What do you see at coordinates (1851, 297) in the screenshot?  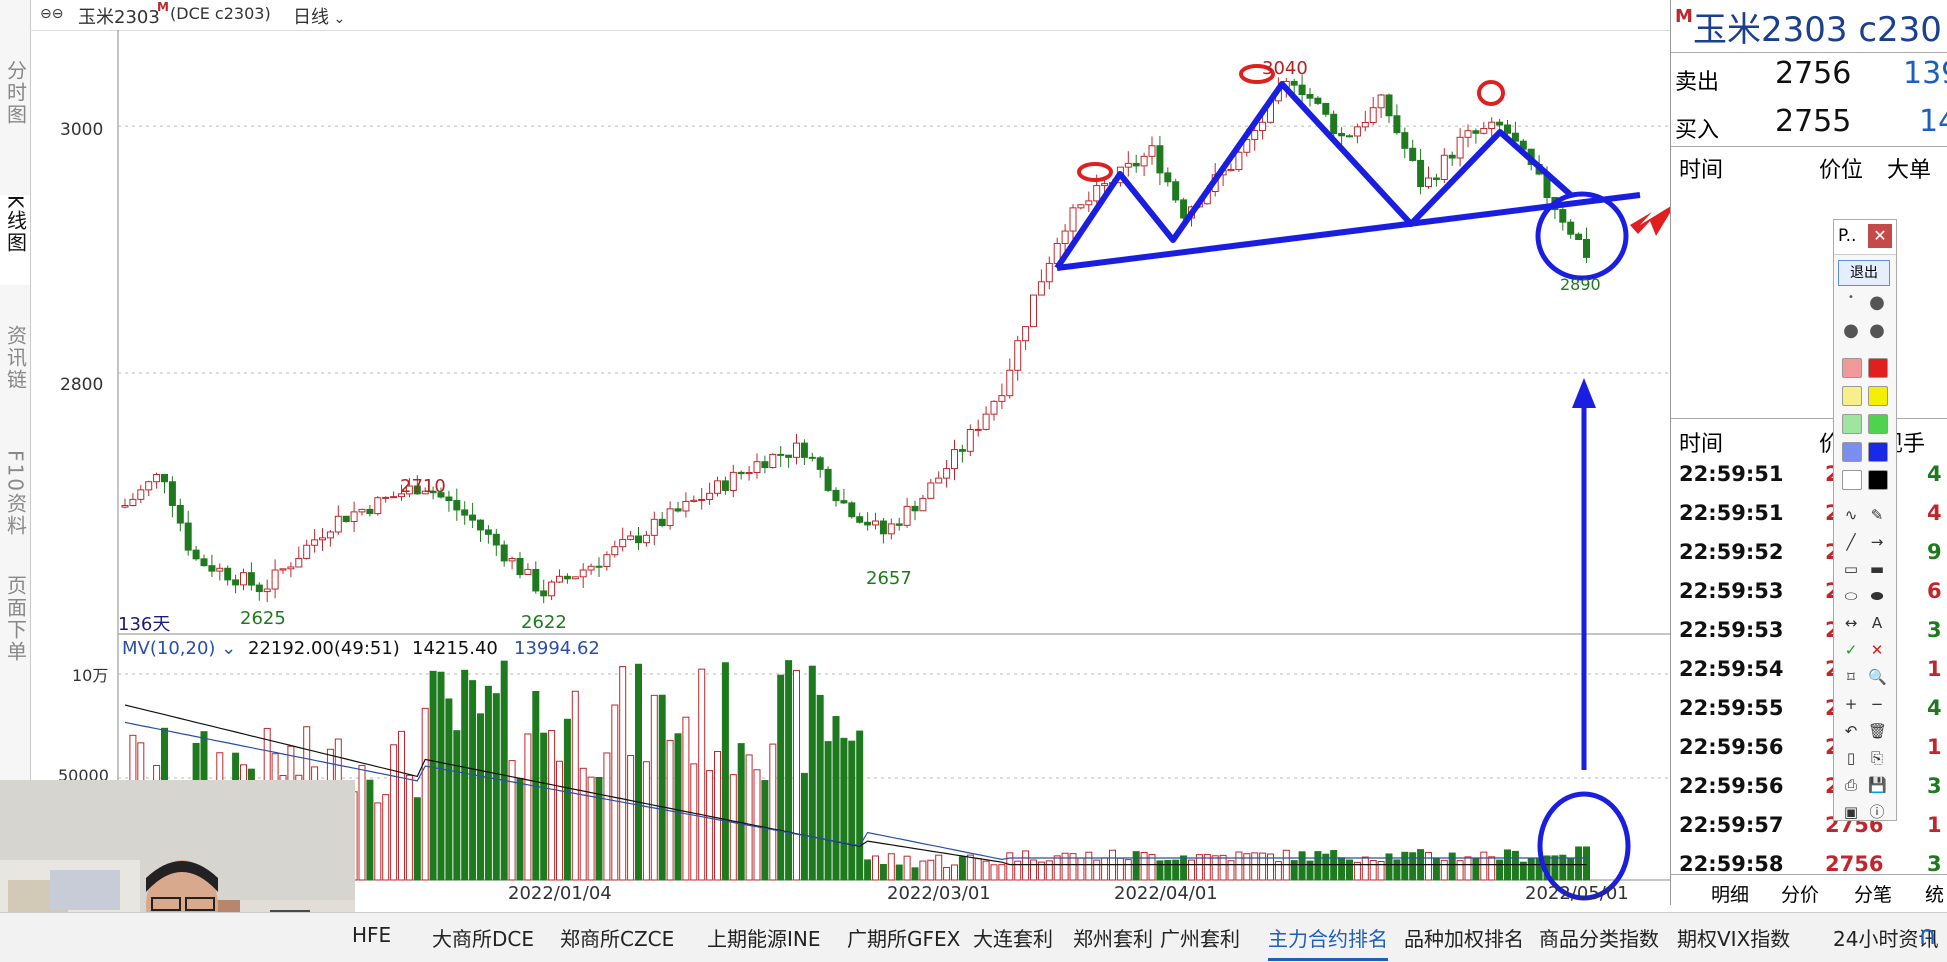 I see `brush-size-icon: •` at bounding box center [1851, 297].